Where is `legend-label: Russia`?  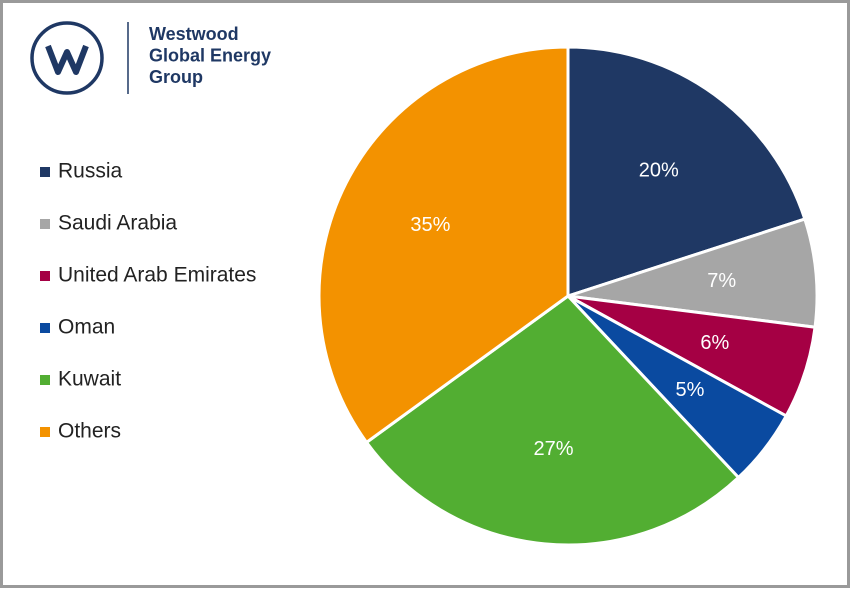
legend-label: Russia is located at coordinates (90, 171).